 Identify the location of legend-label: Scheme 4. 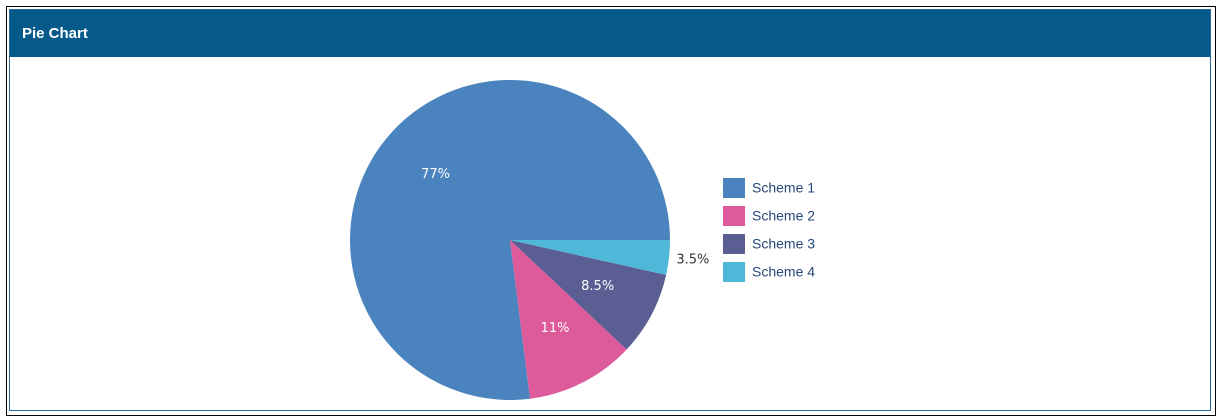
(783, 272).